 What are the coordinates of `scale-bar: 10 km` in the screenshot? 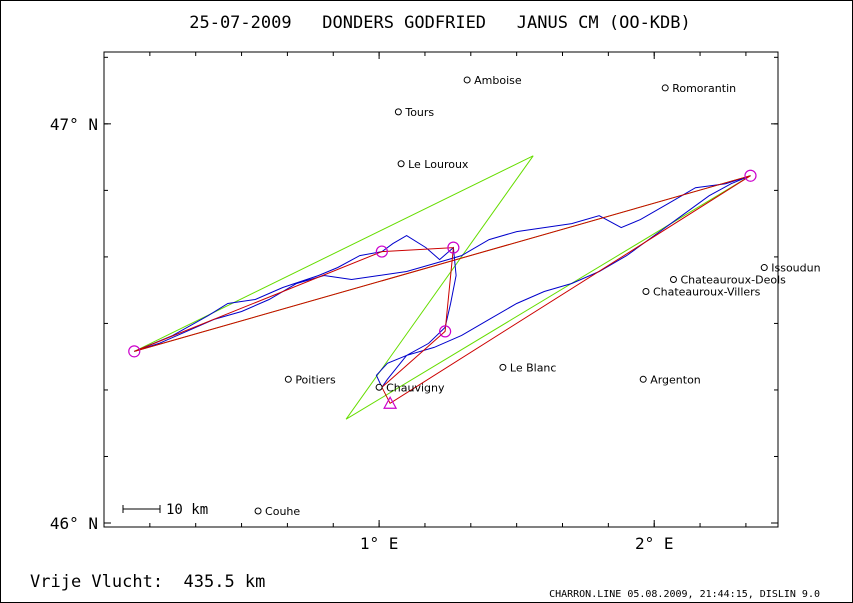 It's located at (165, 510).